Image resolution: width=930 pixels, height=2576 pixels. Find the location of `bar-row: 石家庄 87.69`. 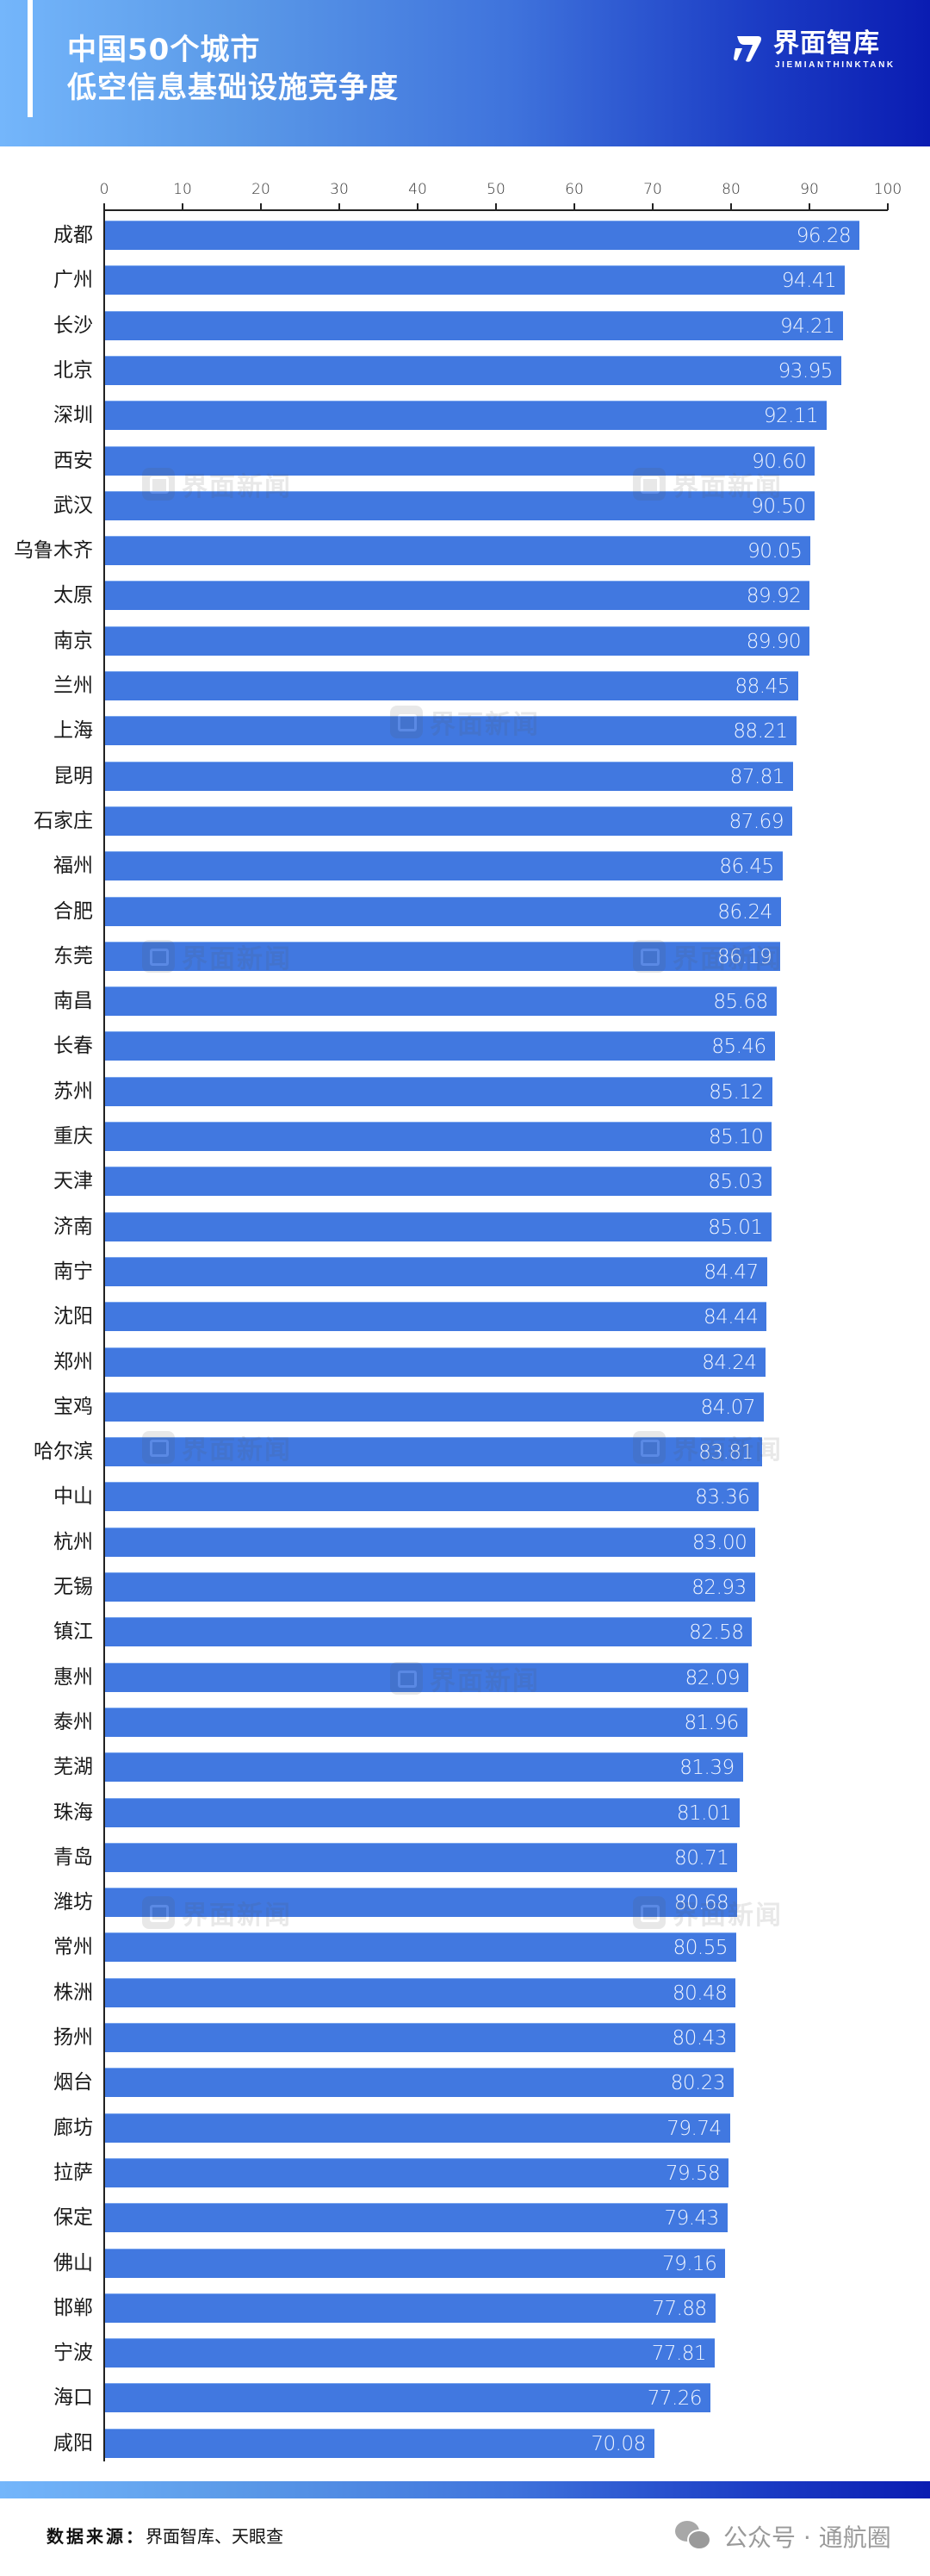

bar-row: 石家庄 87.69 is located at coordinates (465, 821).